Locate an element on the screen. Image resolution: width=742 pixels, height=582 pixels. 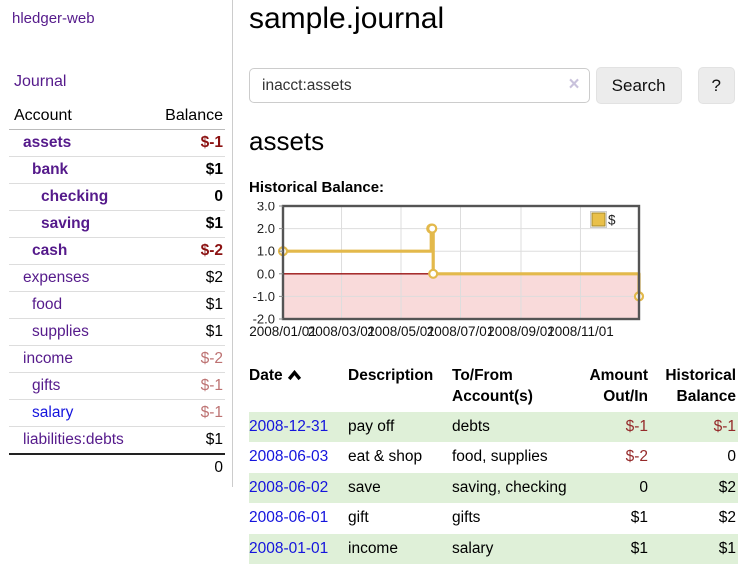
account-link-food: food is located at coordinates (47, 304).